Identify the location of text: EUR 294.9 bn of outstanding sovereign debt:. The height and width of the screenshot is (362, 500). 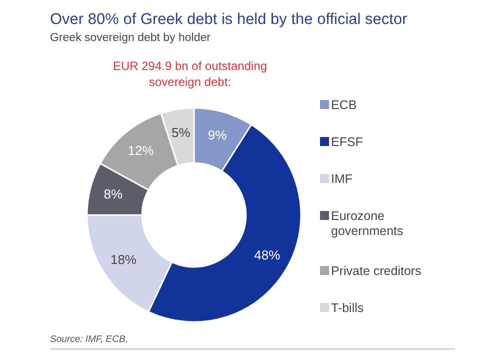
(190, 74).